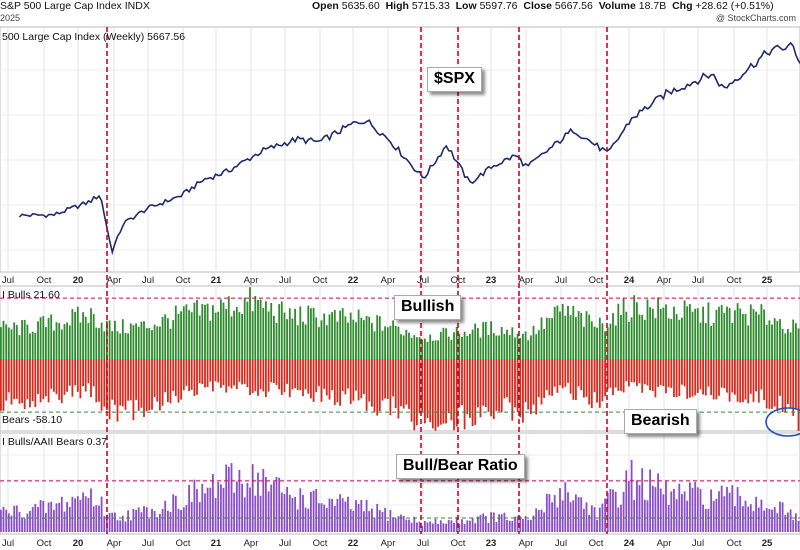 Image resolution: width=800 pixels, height=550 pixels. What do you see at coordinates (148, 280) in the screenshot?
I see `x-axis-label: Jul` at bounding box center [148, 280].